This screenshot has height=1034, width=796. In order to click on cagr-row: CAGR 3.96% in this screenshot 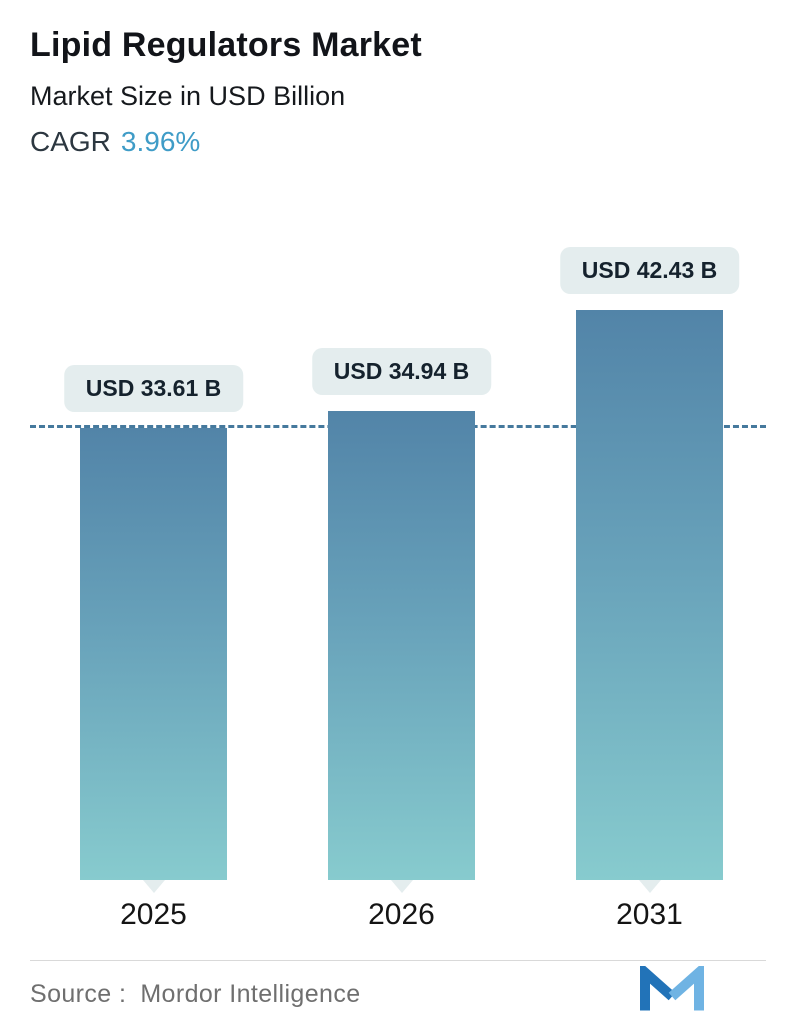, I will do `click(226, 142)`.